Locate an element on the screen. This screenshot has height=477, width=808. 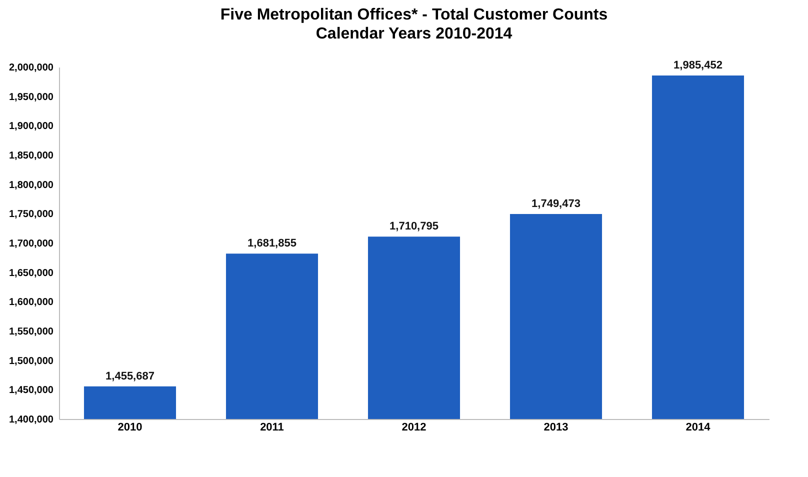
y-tick-label: 1,750,000 is located at coordinates (31, 214).